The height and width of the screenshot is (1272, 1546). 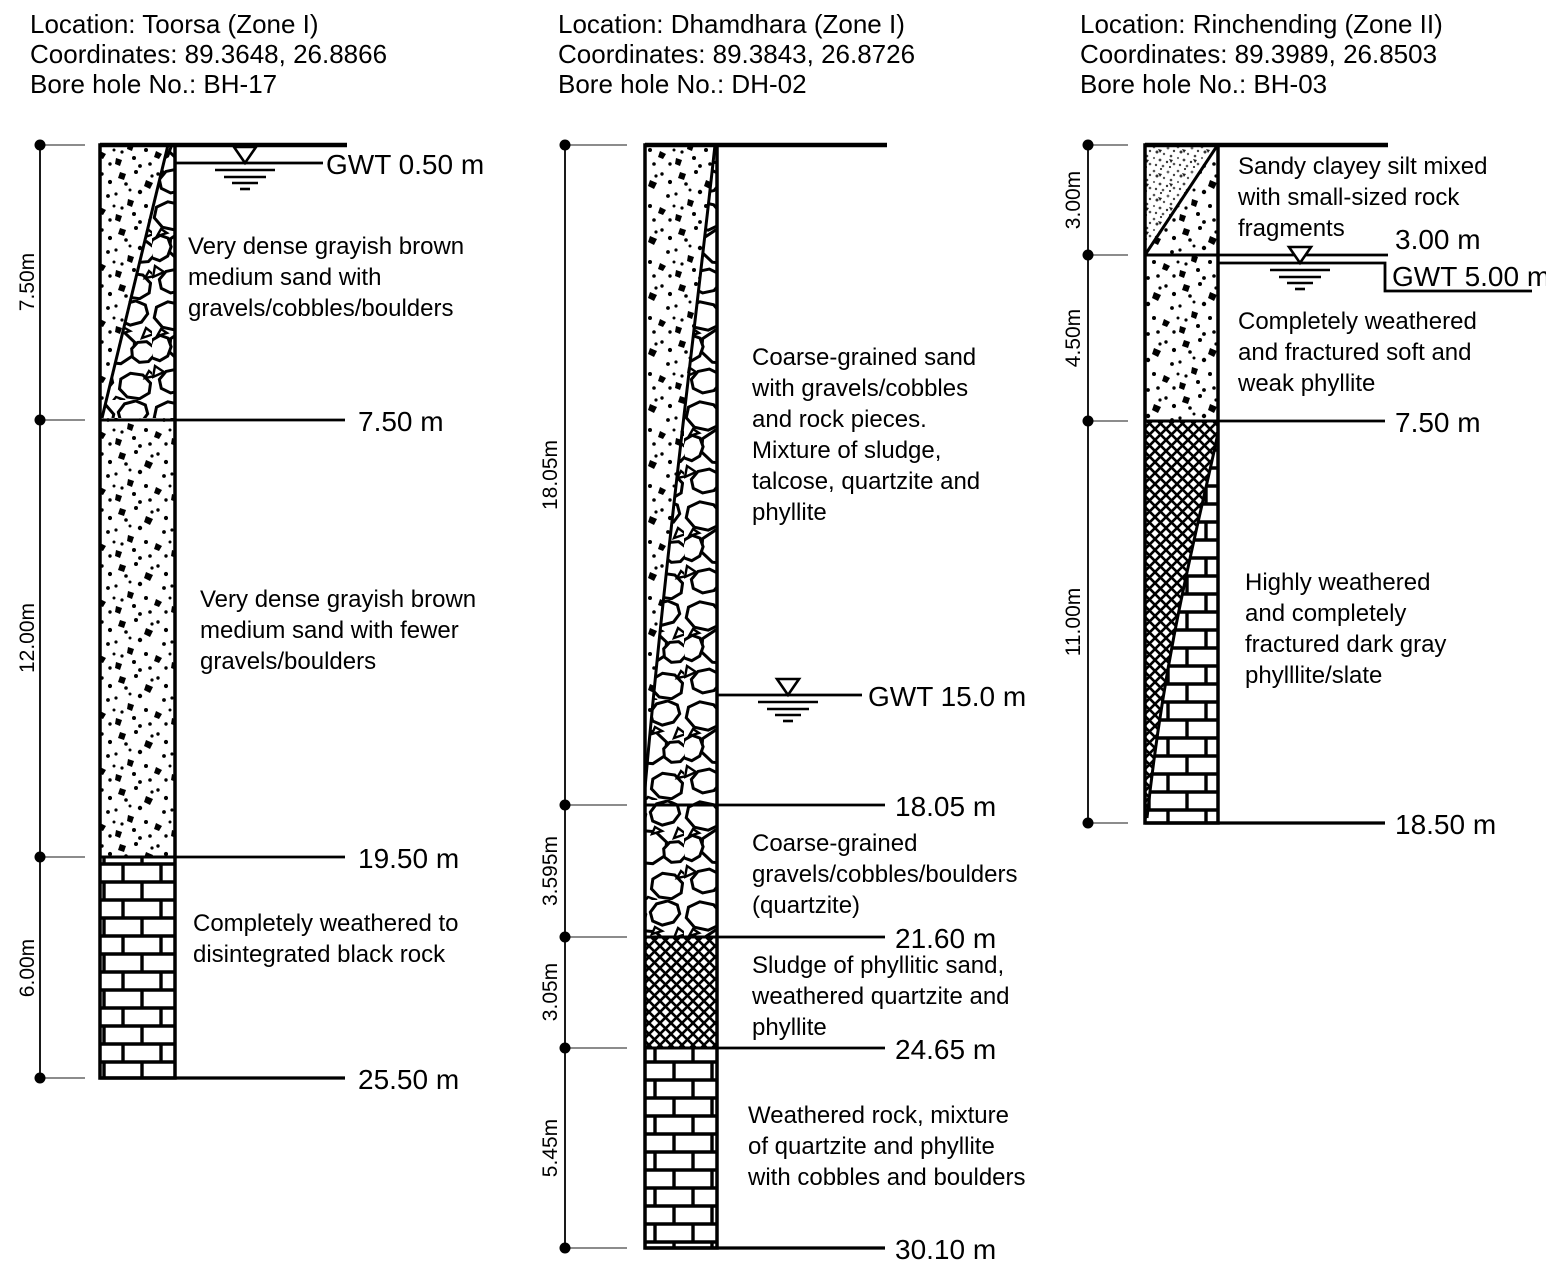 What do you see at coordinates (945, 1249) in the screenshot?
I see `depth-label: 30.10 m` at bounding box center [945, 1249].